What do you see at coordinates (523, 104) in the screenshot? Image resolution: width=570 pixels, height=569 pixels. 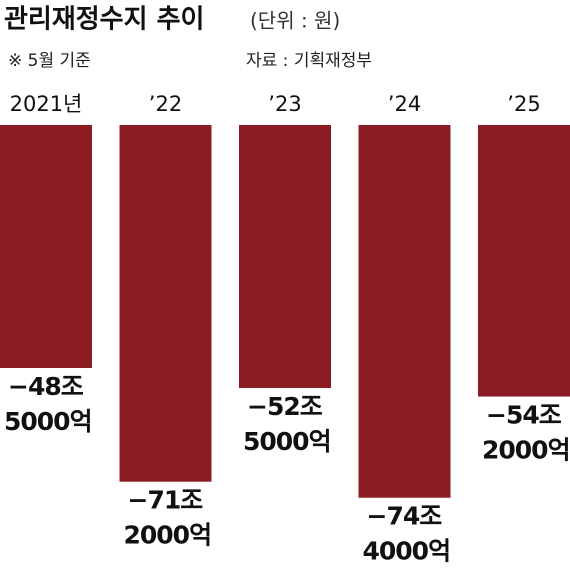 I see `x-tick-label: ’25` at bounding box center [523, 104].